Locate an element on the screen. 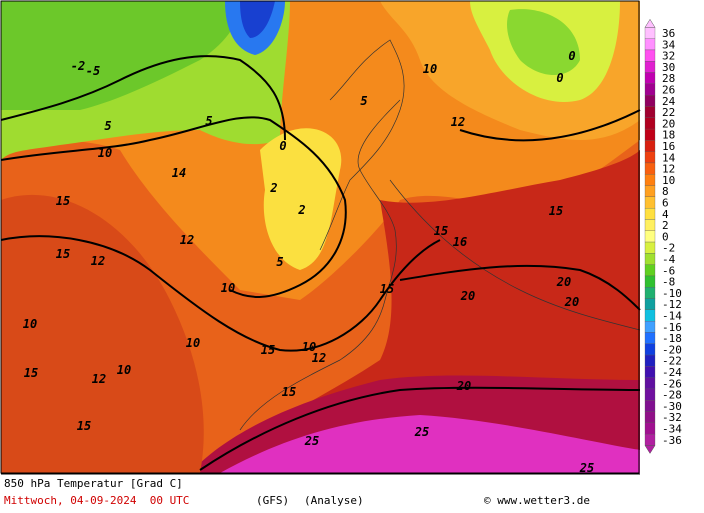 This screenshot has height=513, width=704. legend-label: -16 is located at coordinates (672, 327).